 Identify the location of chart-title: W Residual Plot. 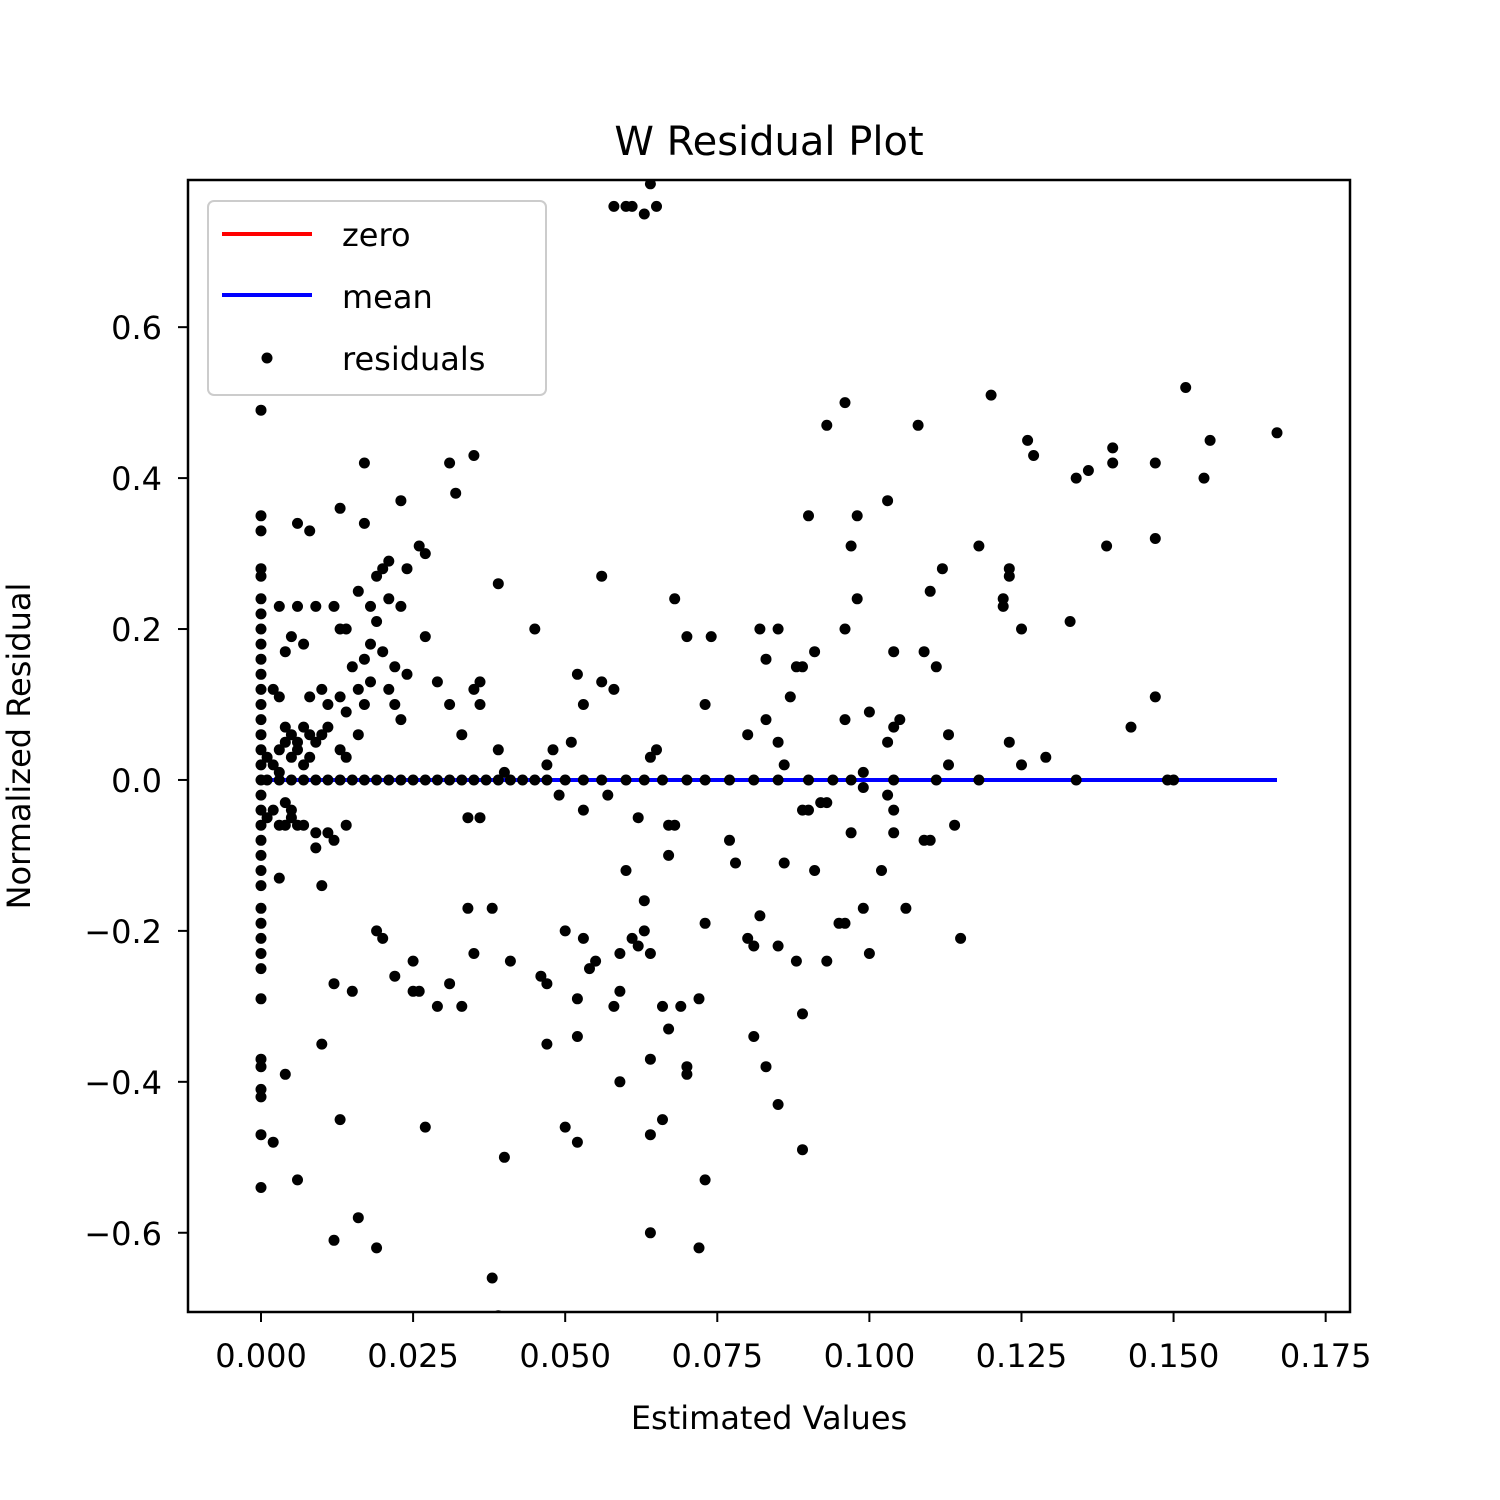
(768, 142).